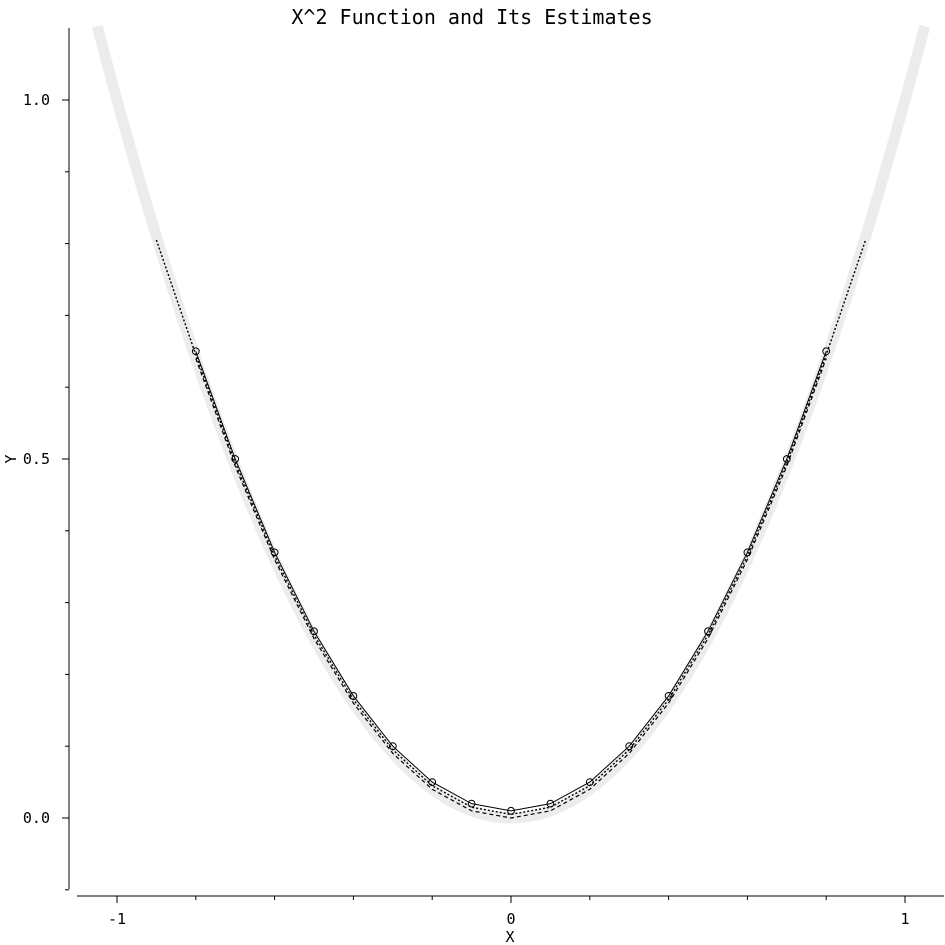 This screenshot has height=945, width=945. Describe the element at coordinates (36, 818) in the screenshot. I see `y-tick-label: 0.0` at that location.